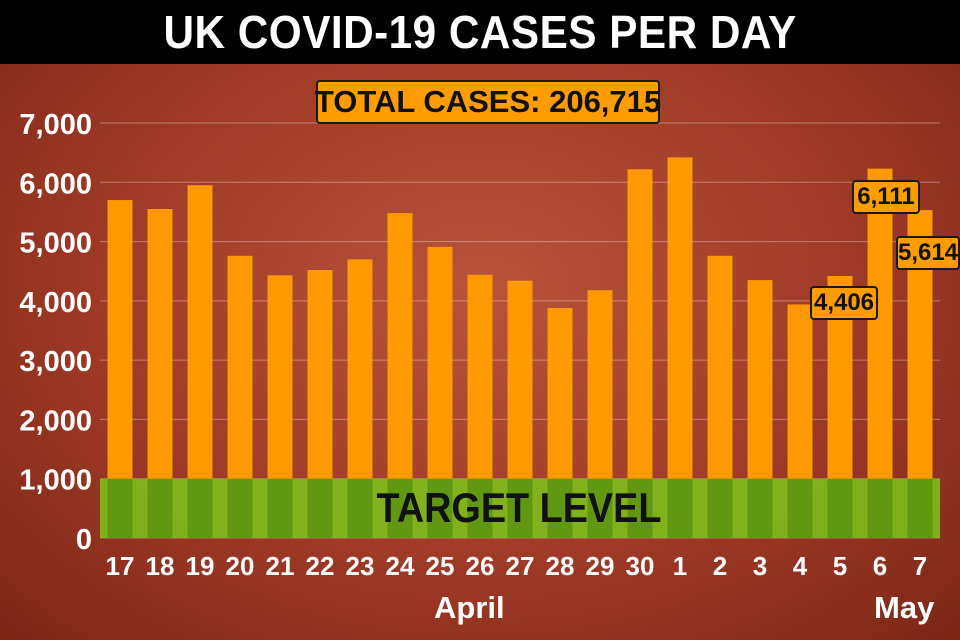  What do you see at coordinates (520, 566) in the screenshot?
I see `x-tick-label: 27` at bounding box center [520, 566].